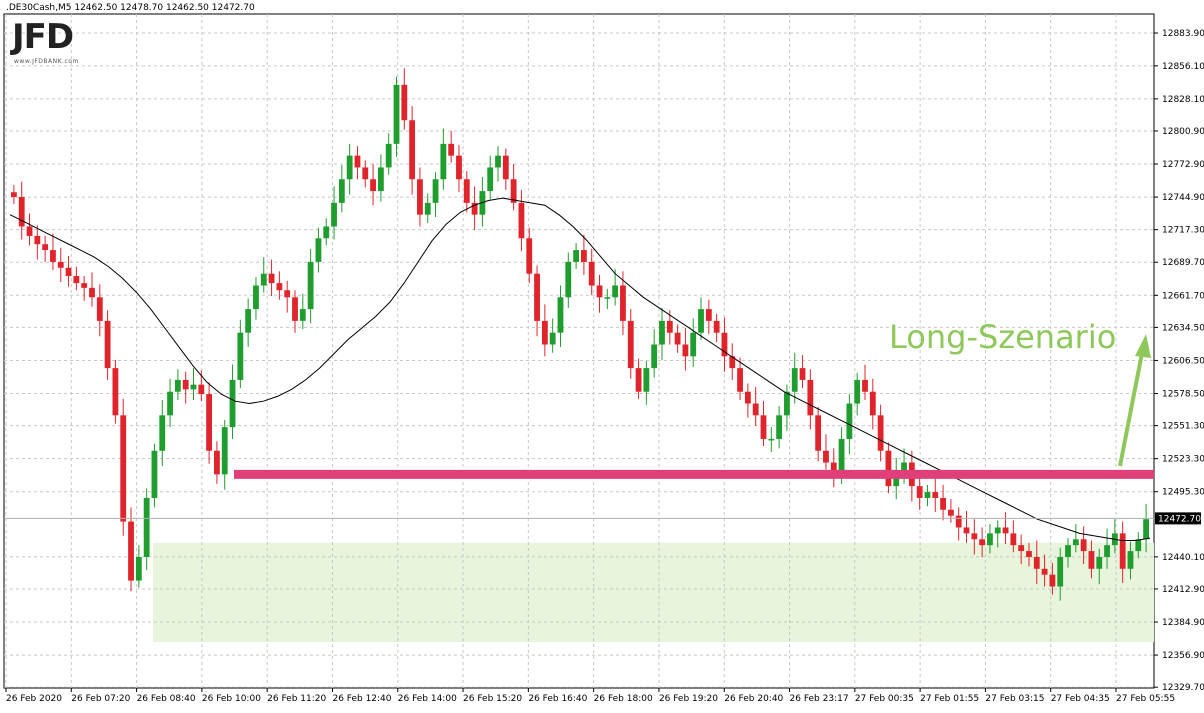 This screenshot has width=1204, height=713. What do you see at coordinates (1178, 518) in the screenshot?
I see `current-price-badge` at bounding box center [1178, 518].